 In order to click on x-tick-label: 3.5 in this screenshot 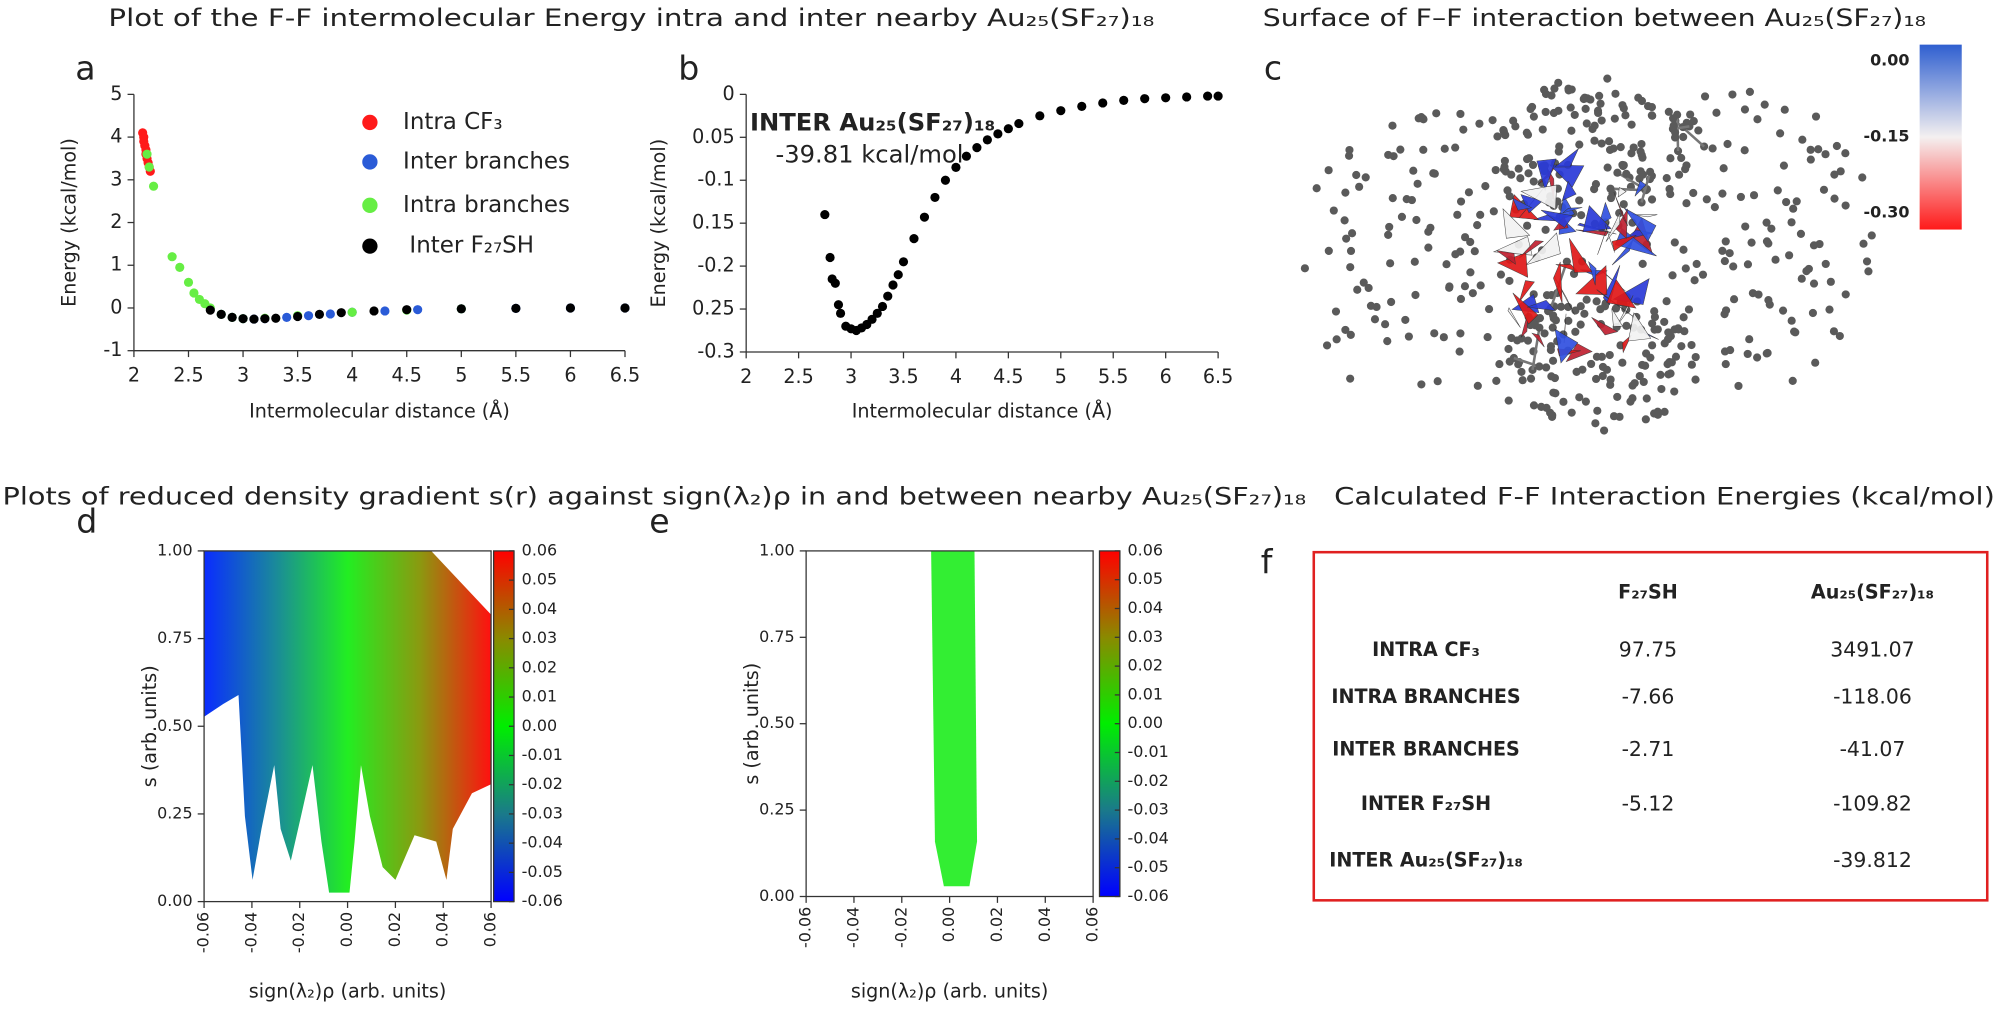, I will do `click(903, 376)`.